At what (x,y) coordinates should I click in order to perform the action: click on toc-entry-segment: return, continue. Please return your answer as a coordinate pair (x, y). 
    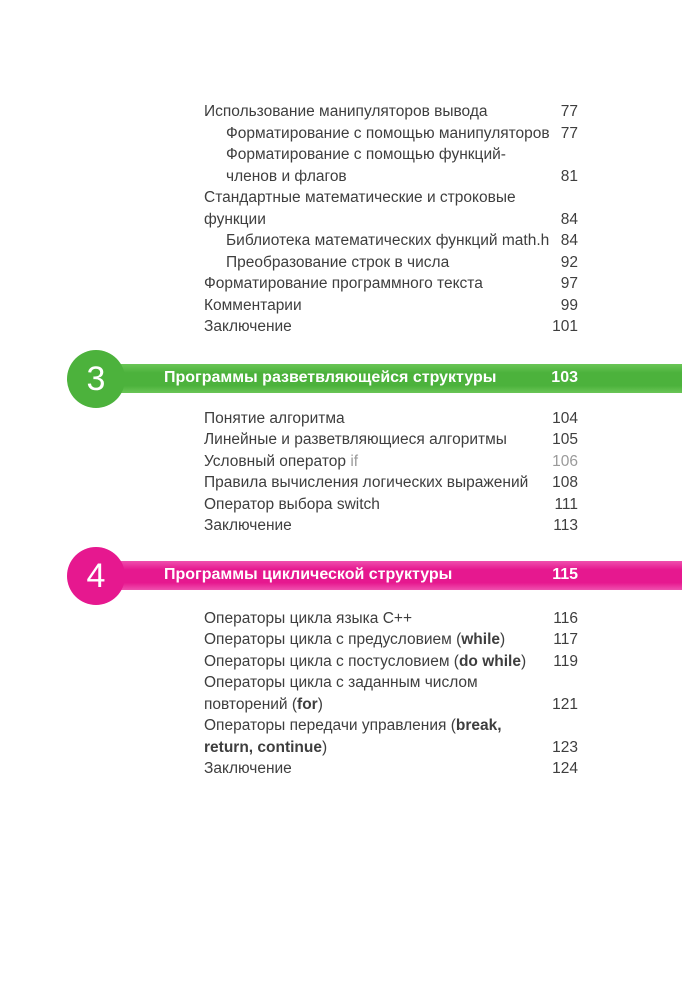
    Looking at the image, I should click on (263, 747).